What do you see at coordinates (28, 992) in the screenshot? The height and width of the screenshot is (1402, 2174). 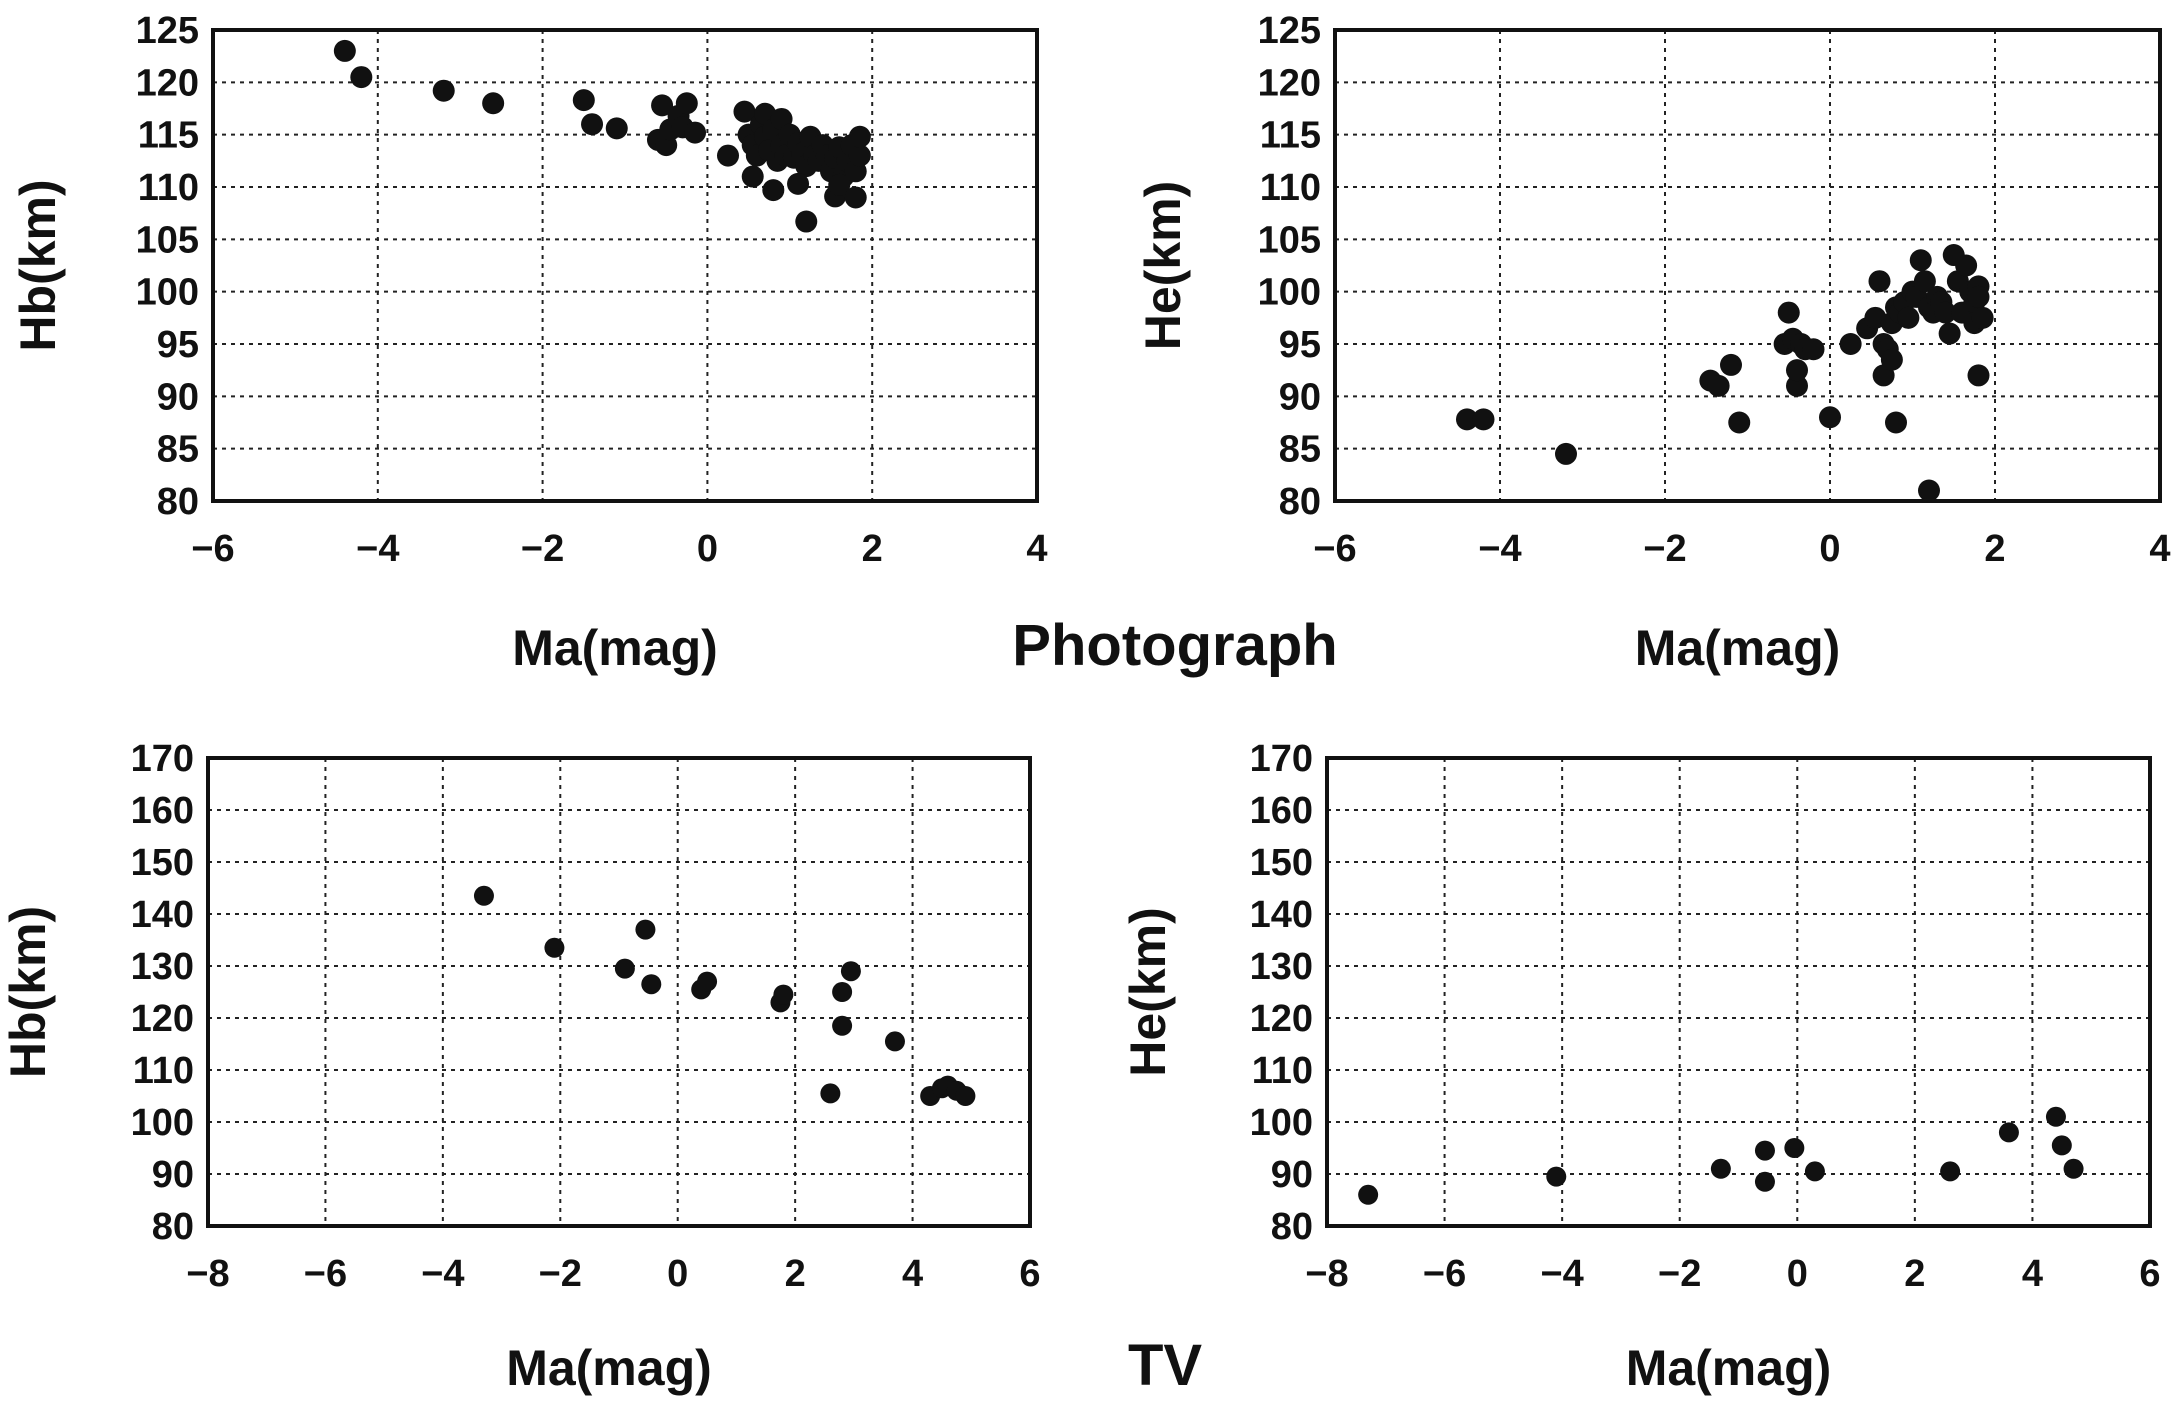 I see `y-axis-title: Hb(km)` at bounding box center [28, 992].